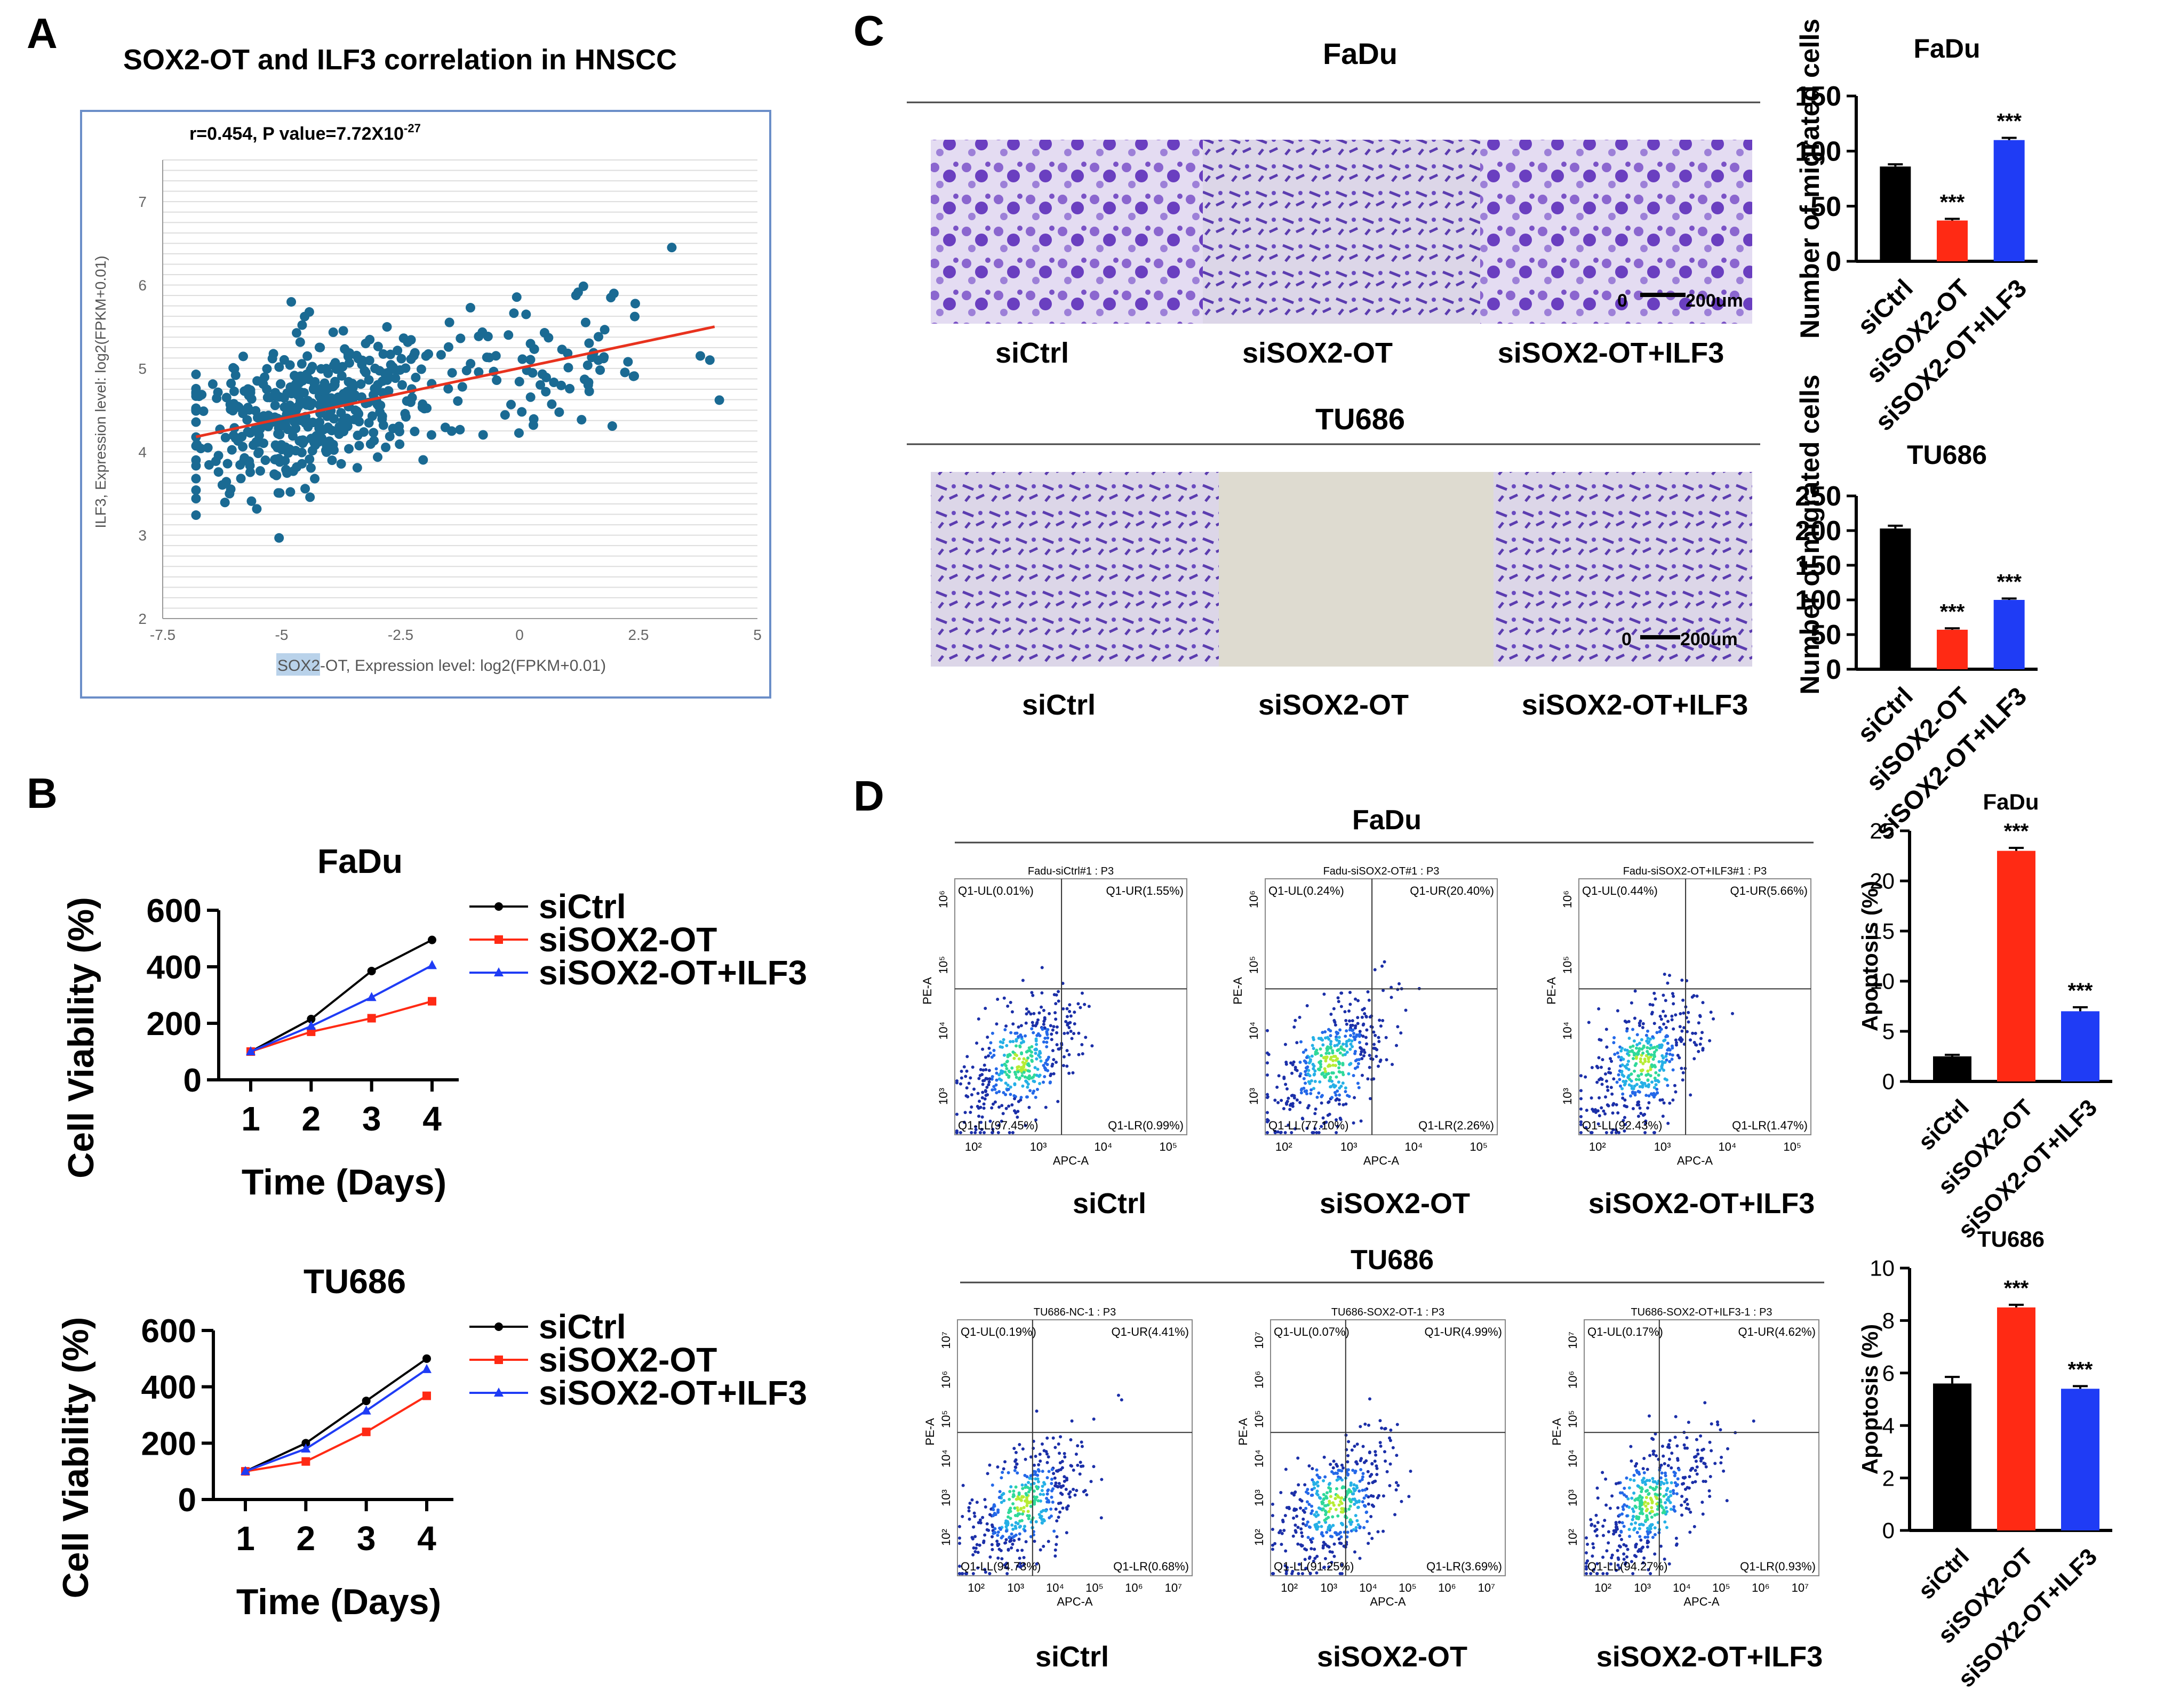 The image size is (2164, 1708). Describe the element at coordinates (1259, 1340) in the screenshot. I see `y-tick-label: 10⁷` at that location.